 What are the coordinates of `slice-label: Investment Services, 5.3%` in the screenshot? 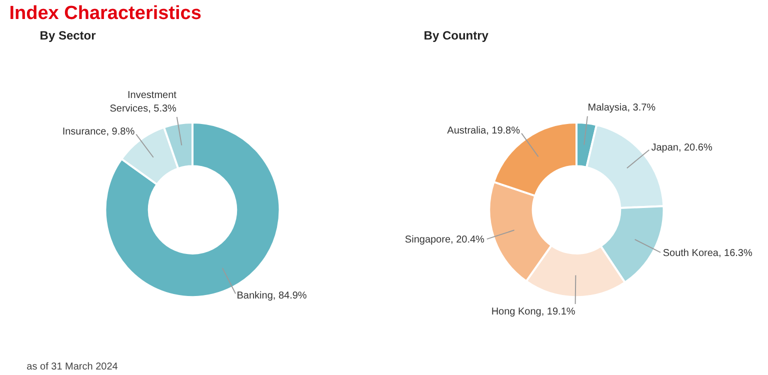 It's located at (143, 102).